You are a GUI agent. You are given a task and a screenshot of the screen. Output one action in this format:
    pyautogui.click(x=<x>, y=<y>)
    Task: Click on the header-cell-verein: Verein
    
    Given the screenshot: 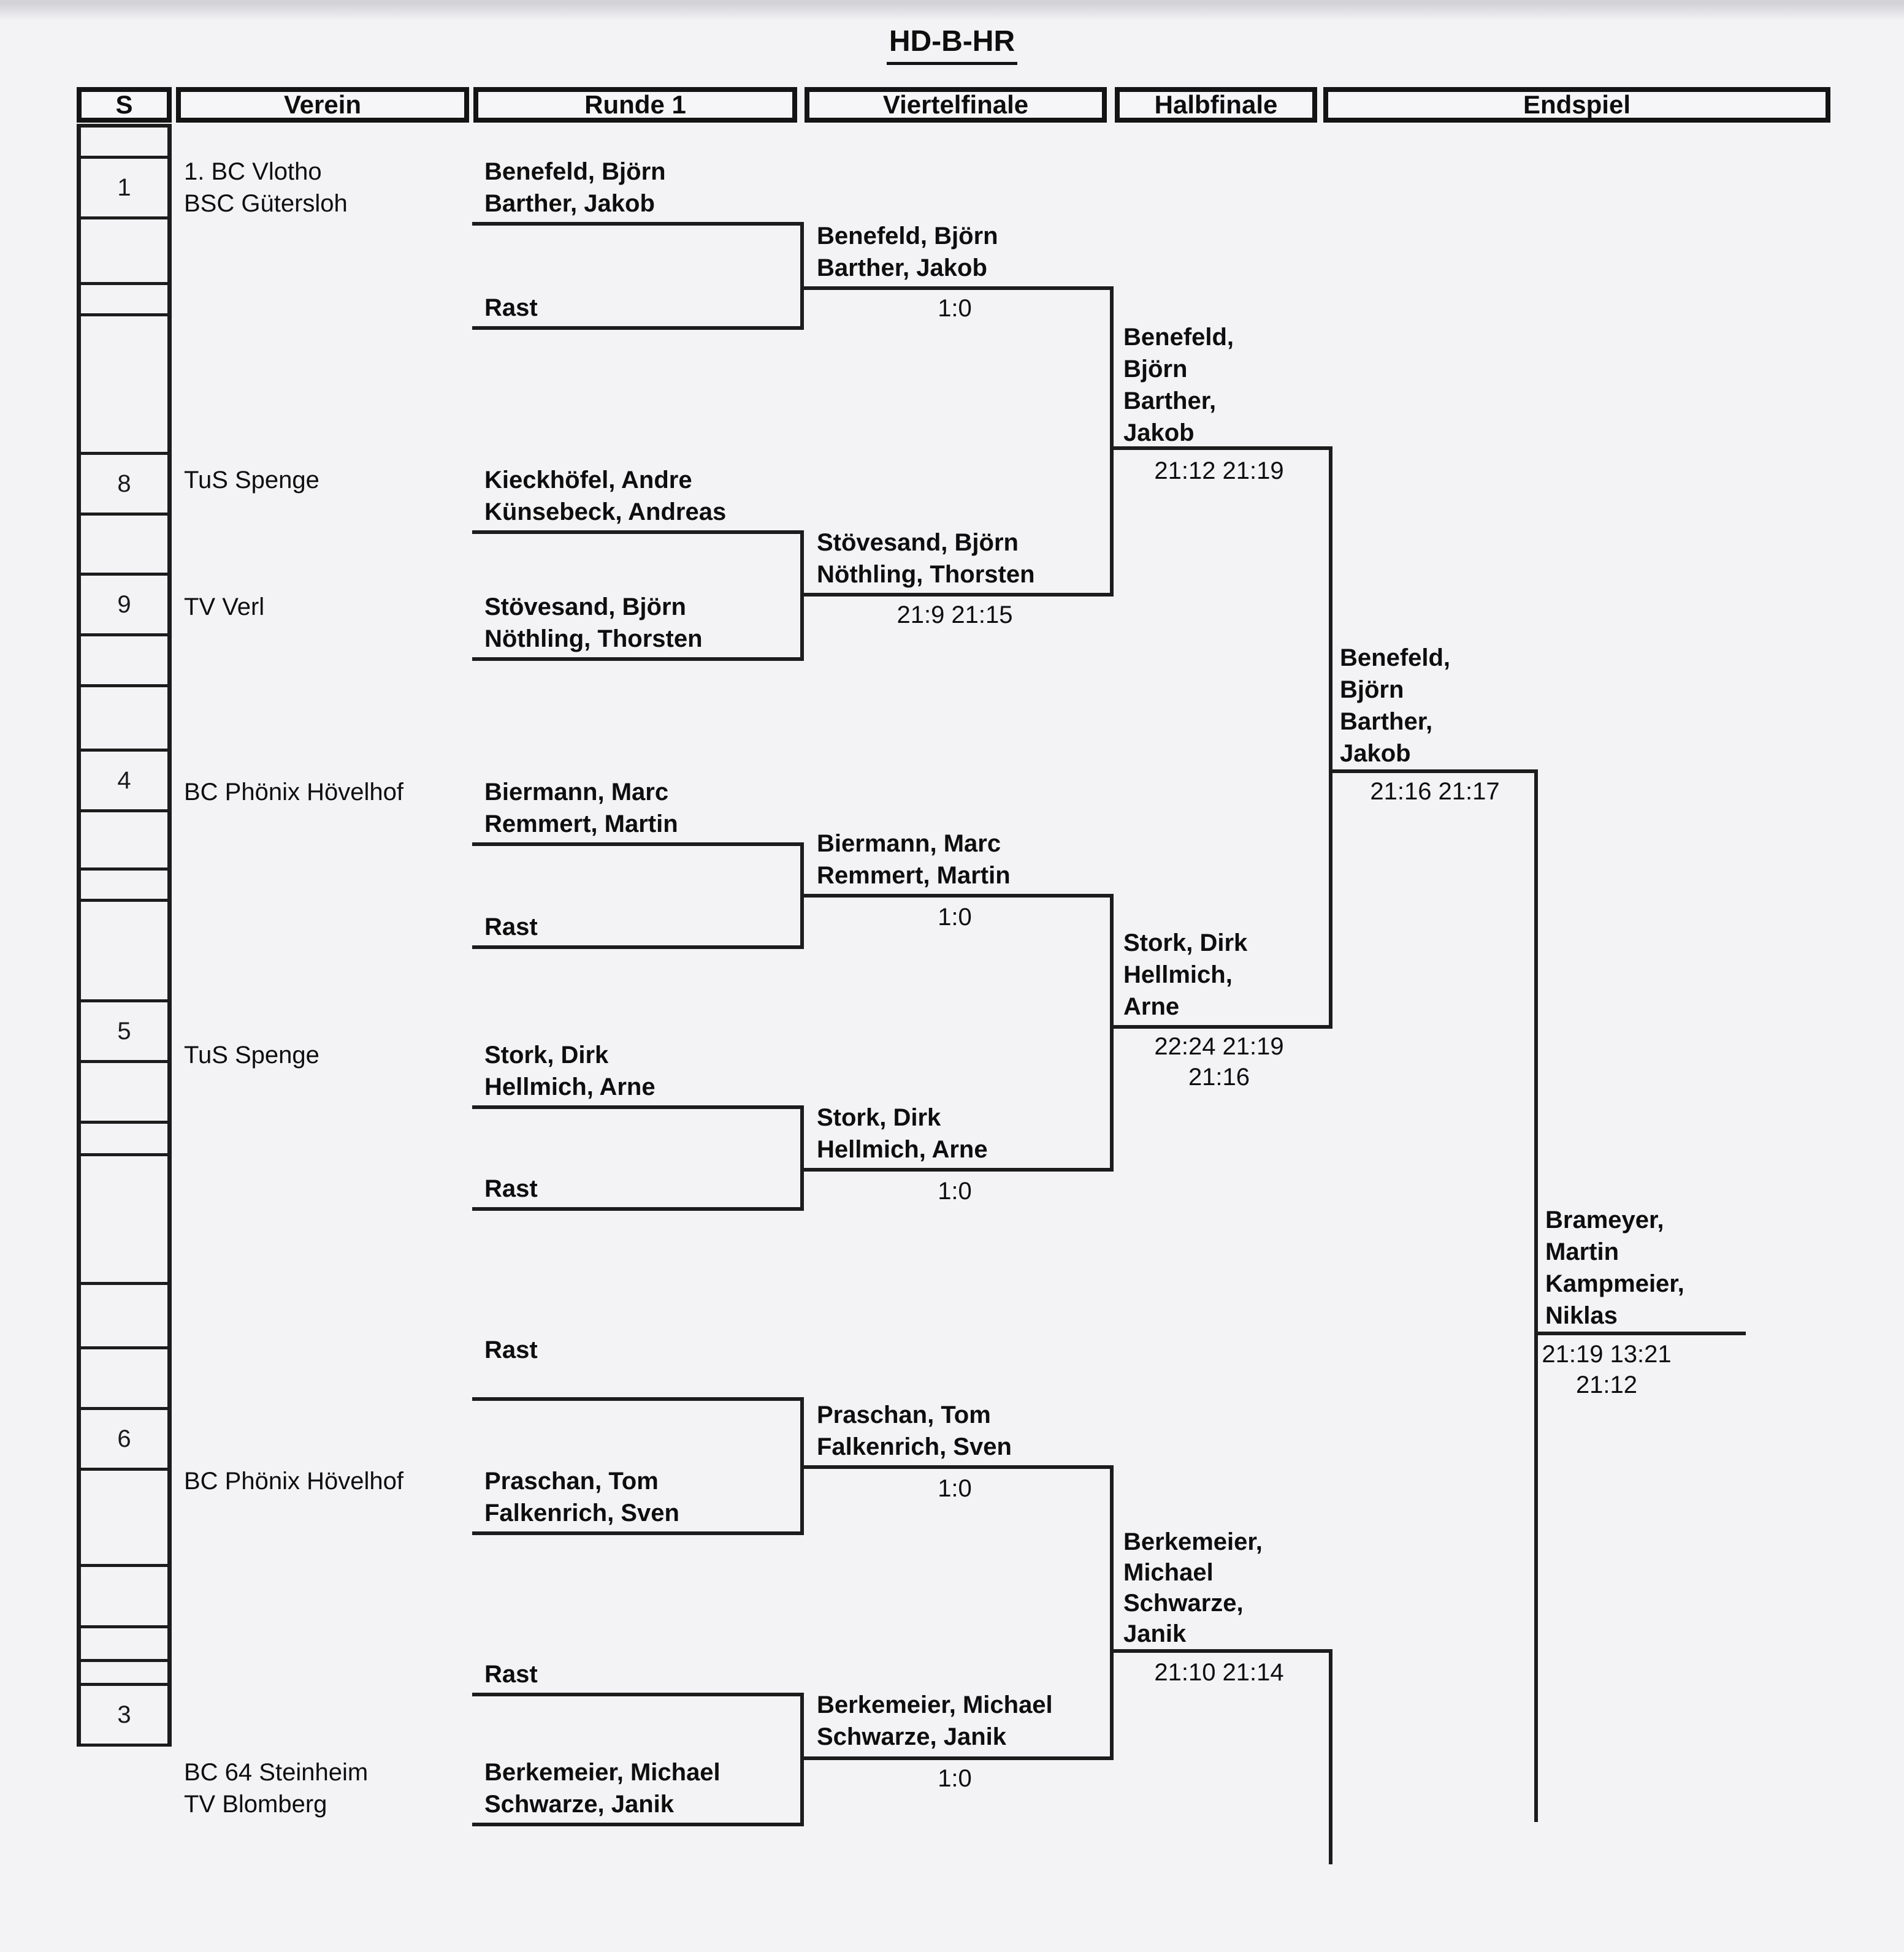 What is the action you would take?
    pyautogui.click(x=322, y=105)
    